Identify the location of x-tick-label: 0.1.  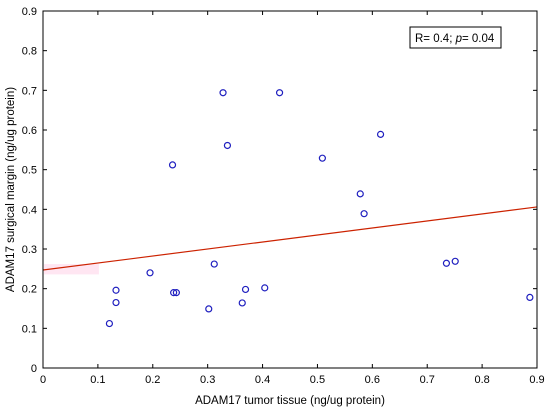
(97, 380).